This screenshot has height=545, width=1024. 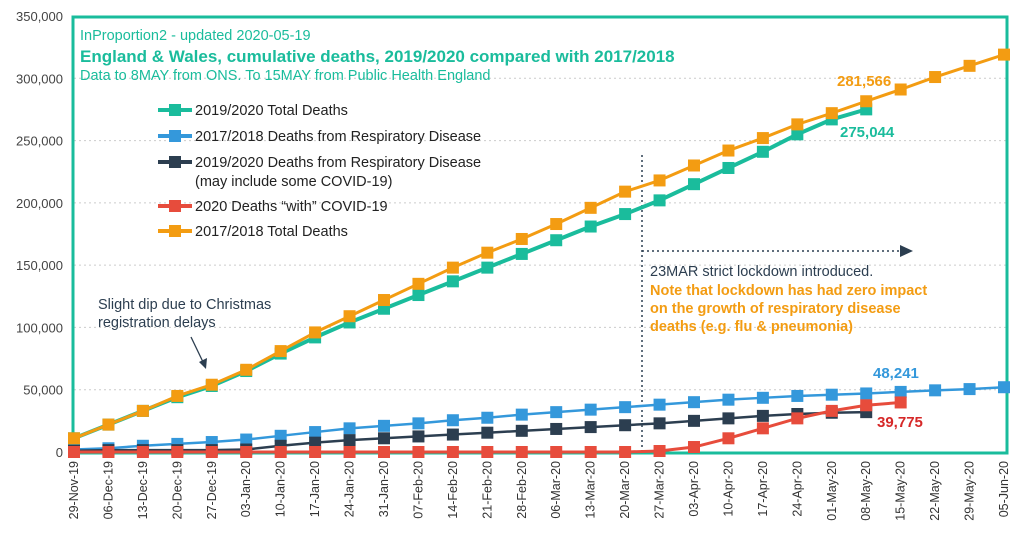 I want to click on x-tick-label: 17-Jan-20, so click(x=315, y=489).